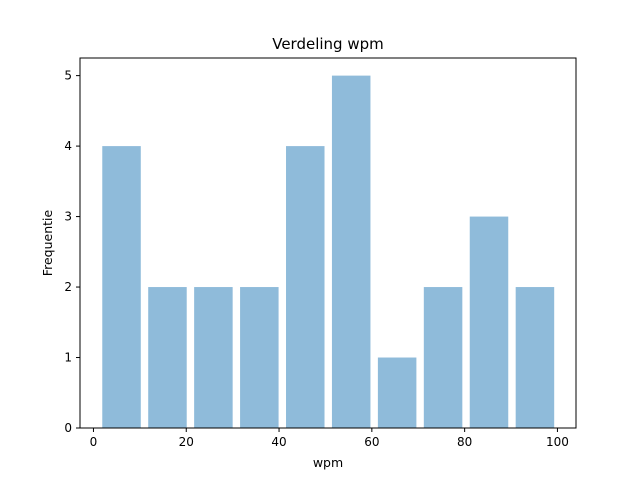 The height and width of the screenshot is (480, 640). I want to click on x-tick-label: 60, so click(371, 442).